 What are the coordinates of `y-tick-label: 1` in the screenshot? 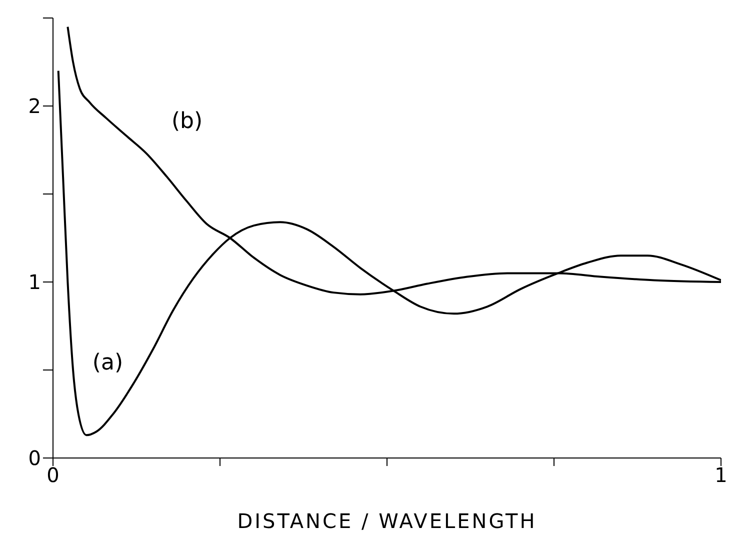 It's located at (34, 282).